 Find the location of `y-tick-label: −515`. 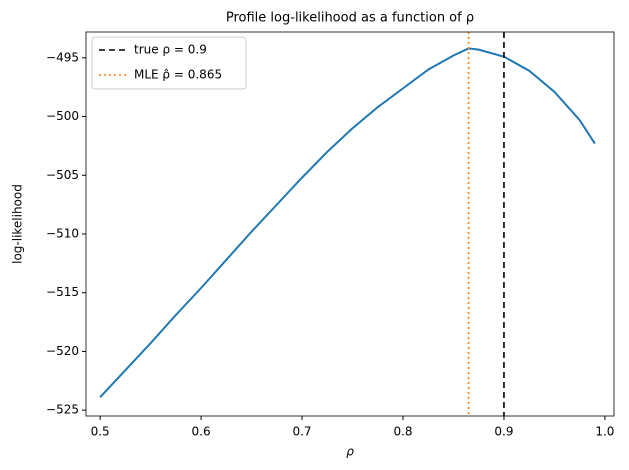

y-tick-label: −515 is located at coordinates (62, 292).